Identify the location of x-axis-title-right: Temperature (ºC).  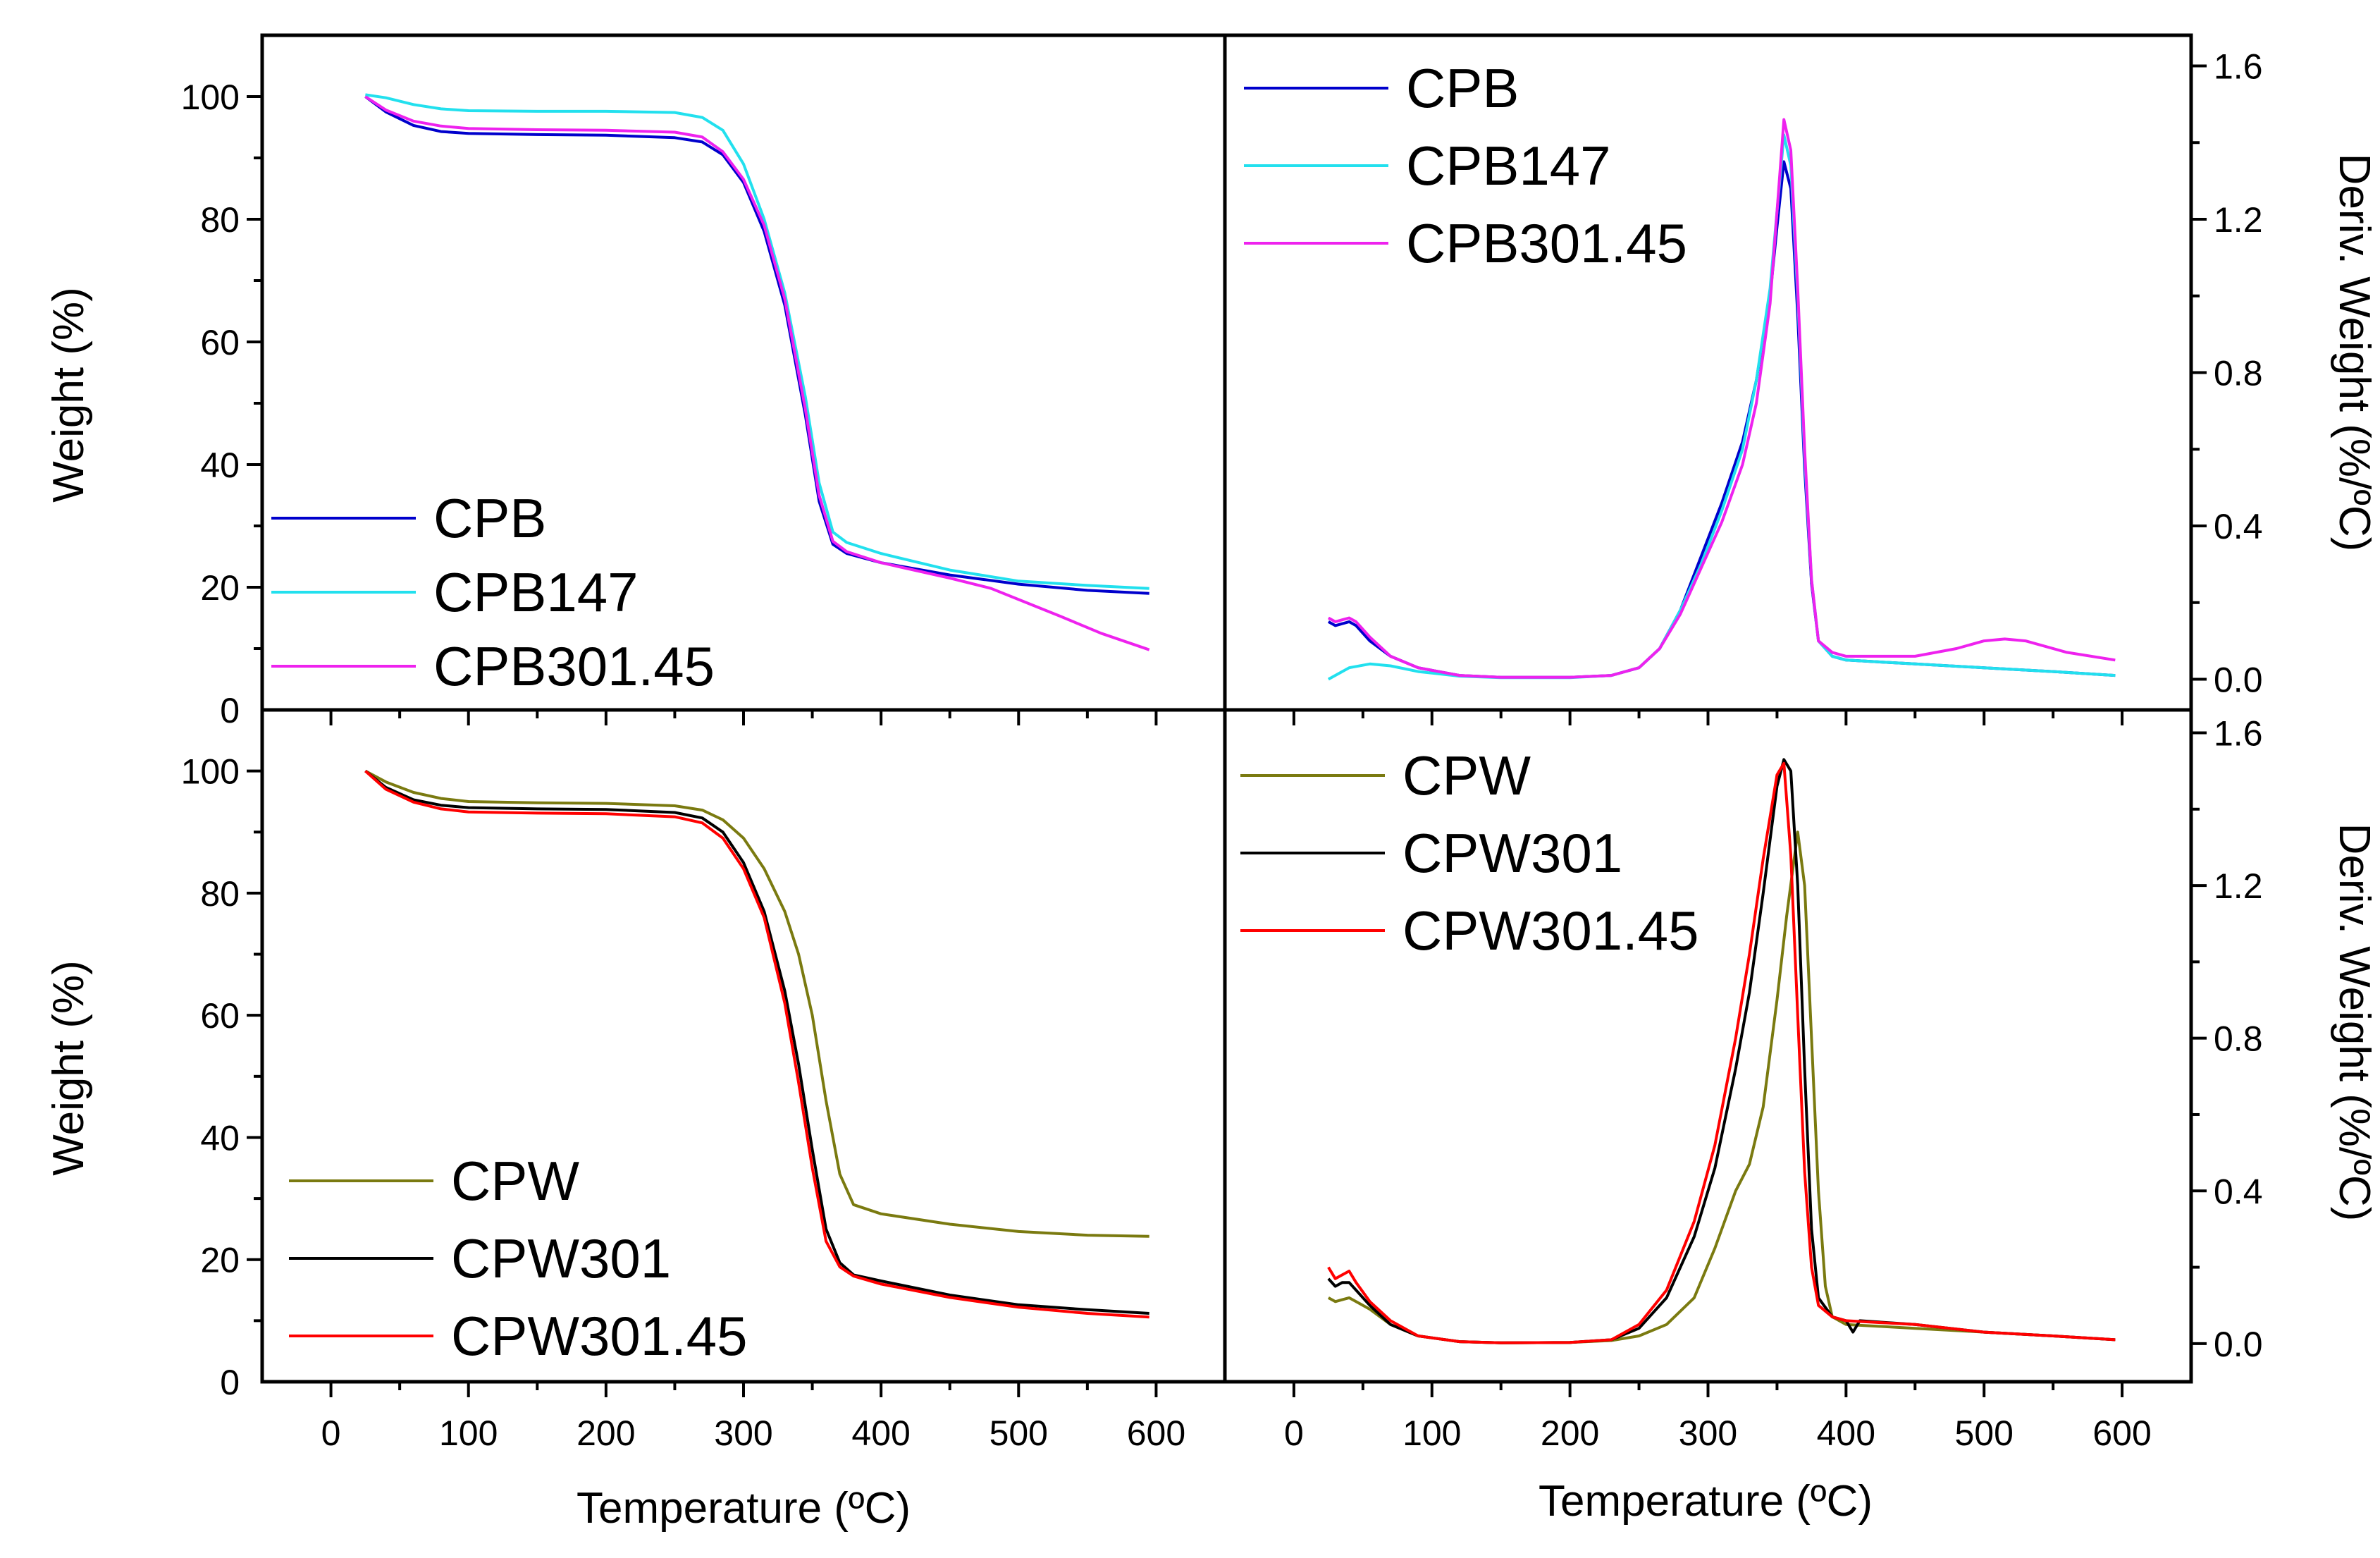
(1706, 1502).